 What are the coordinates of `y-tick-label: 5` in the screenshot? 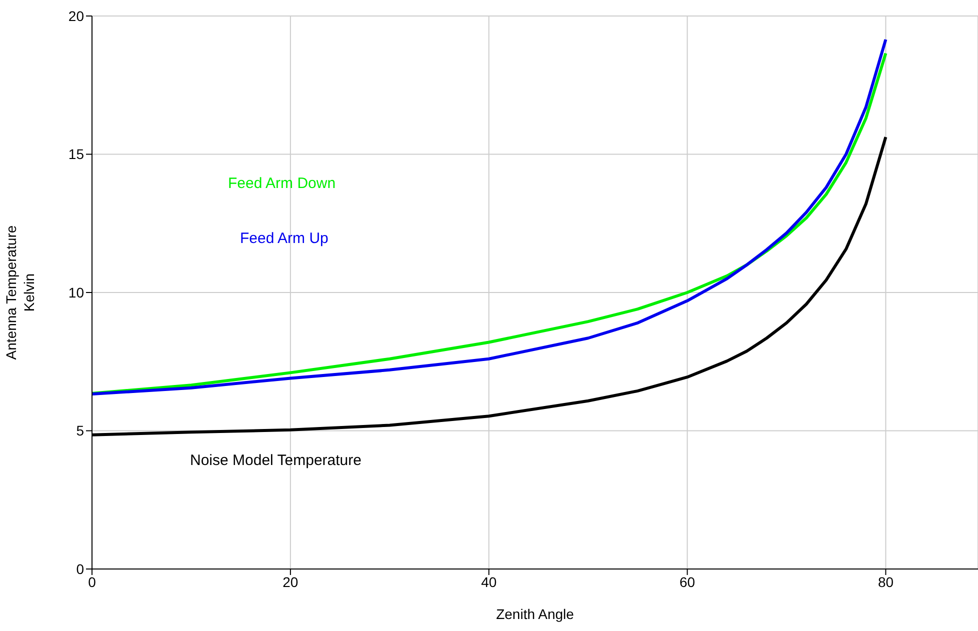 It's located at (80, 430).